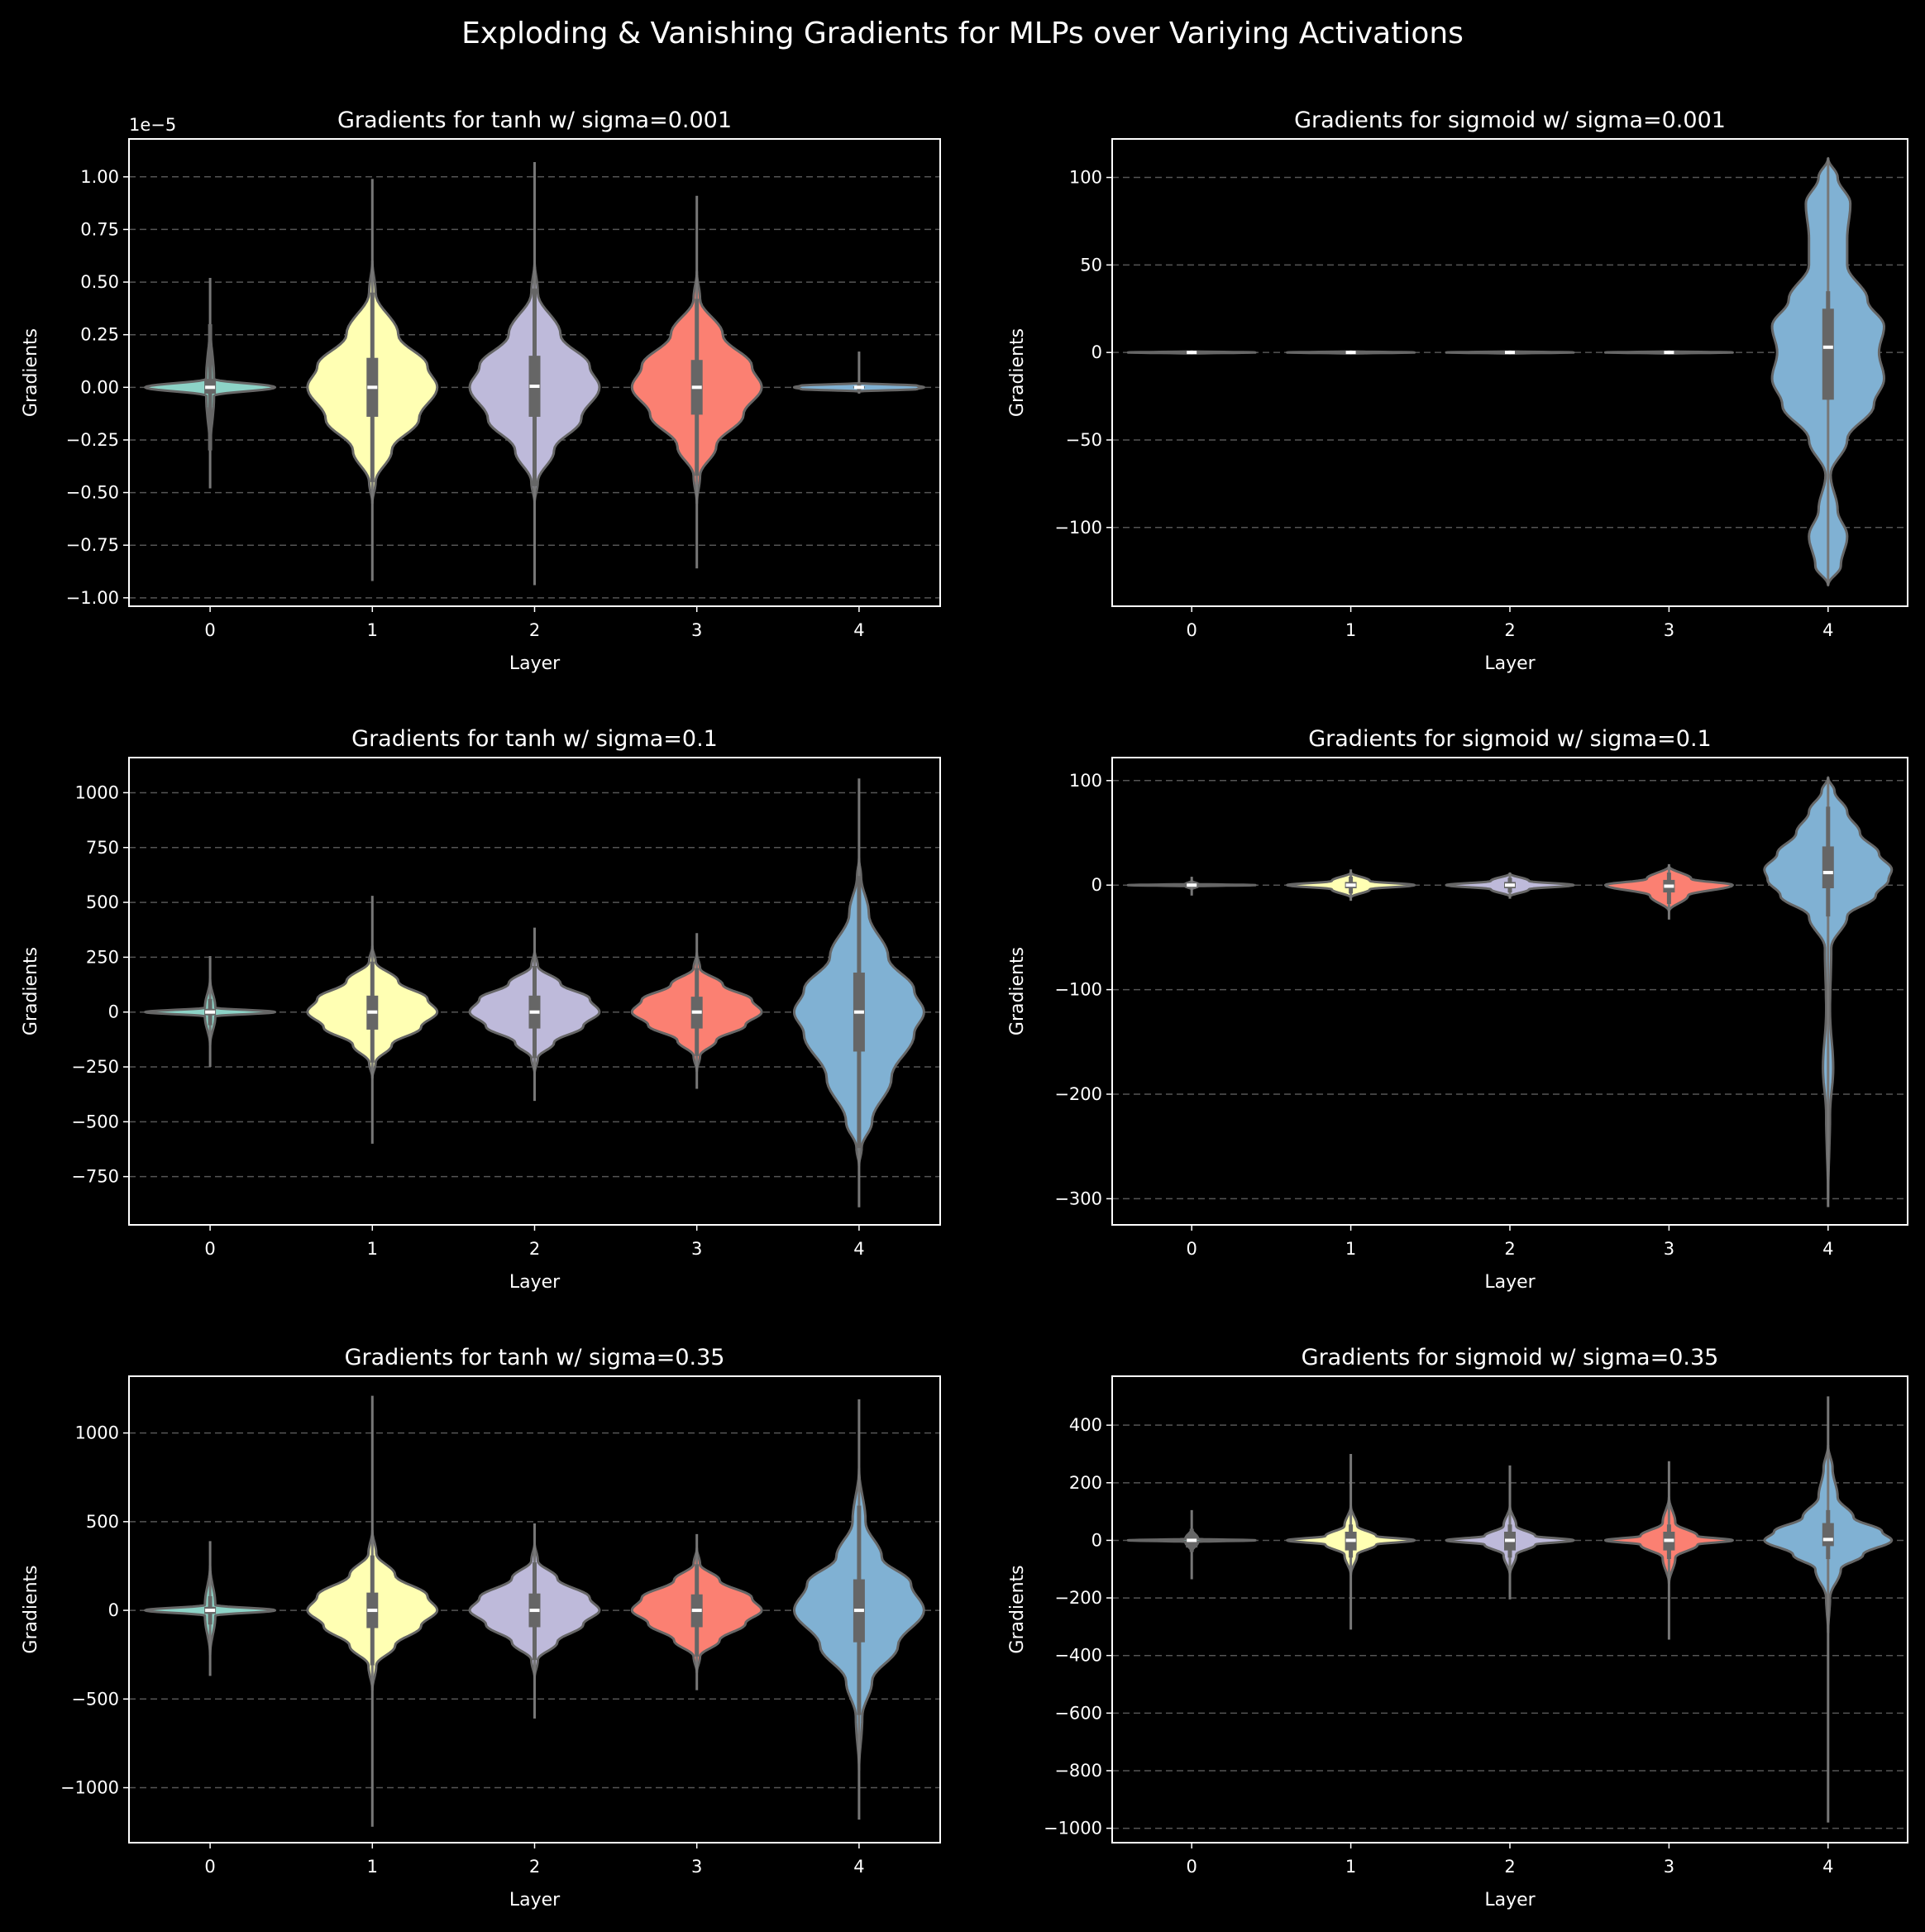  What do you see at coordinates (102, 848) in the screenshot?
I see `y-tick-label: 750` at bounding box center [102, 848].